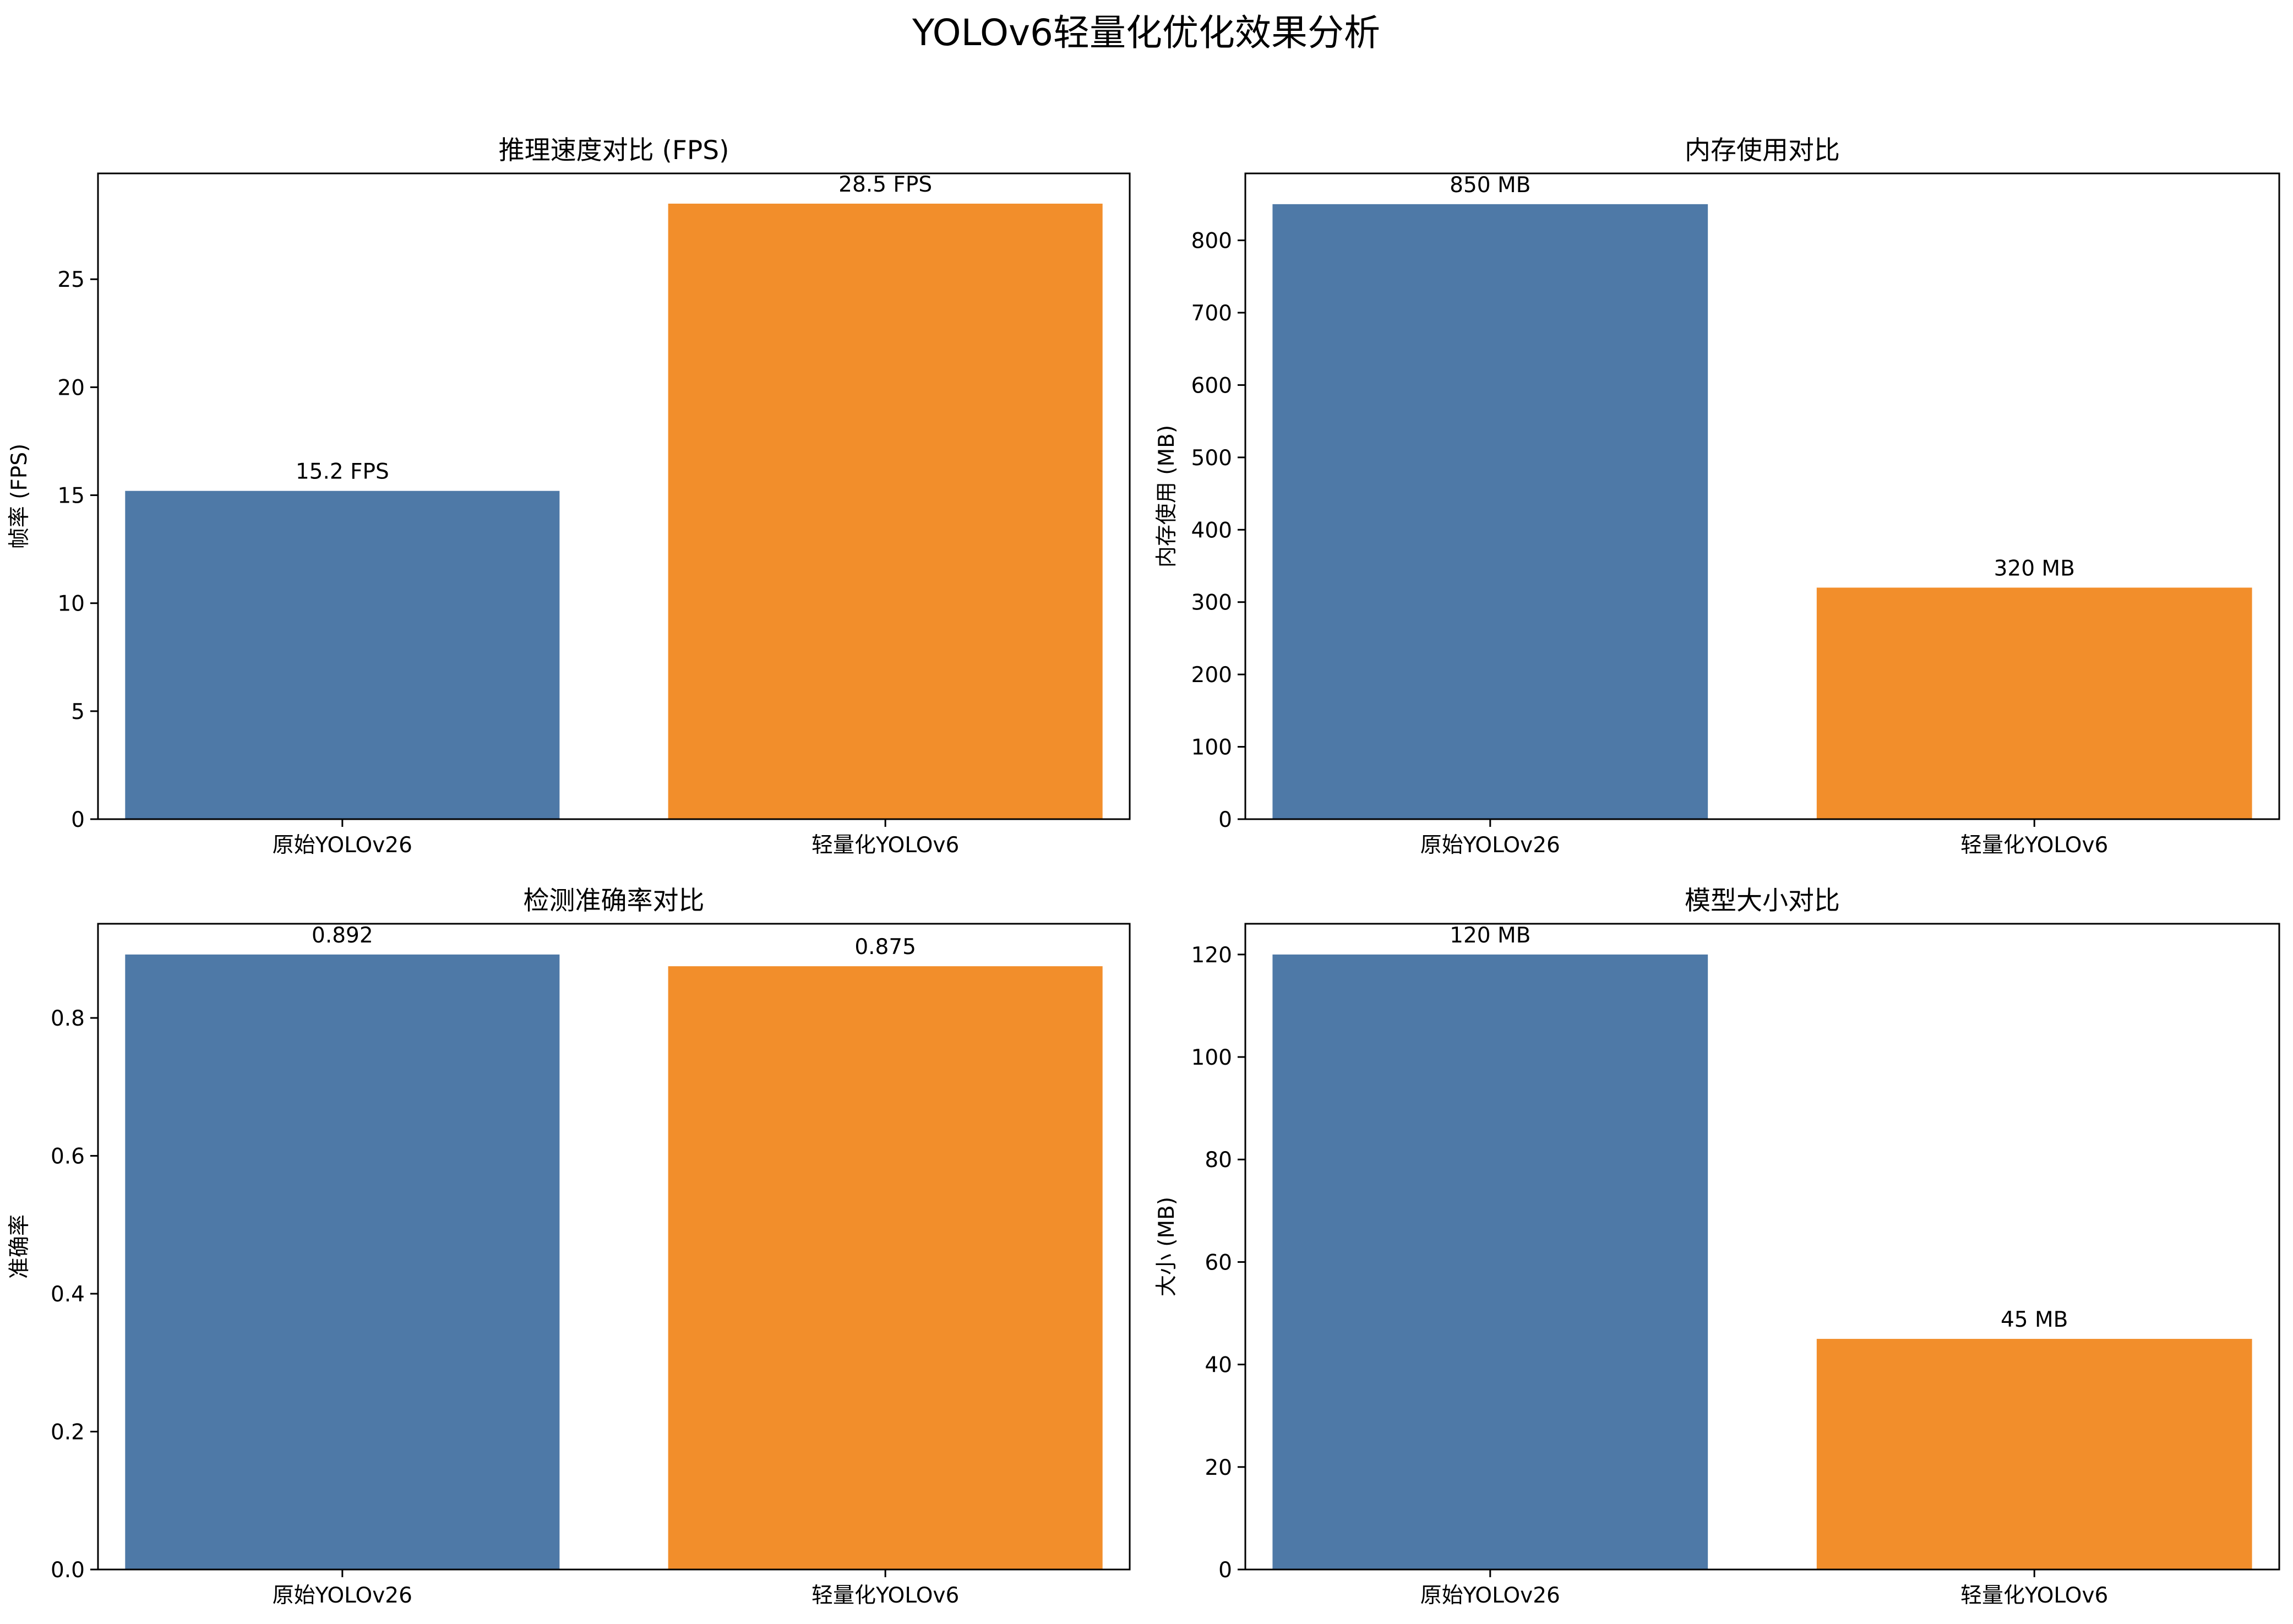 This screenshot has height=1624, width=2293. Describe the element at coordinates (71, 280) in the screenshot. I see `y-tick-label: 25` at that location.